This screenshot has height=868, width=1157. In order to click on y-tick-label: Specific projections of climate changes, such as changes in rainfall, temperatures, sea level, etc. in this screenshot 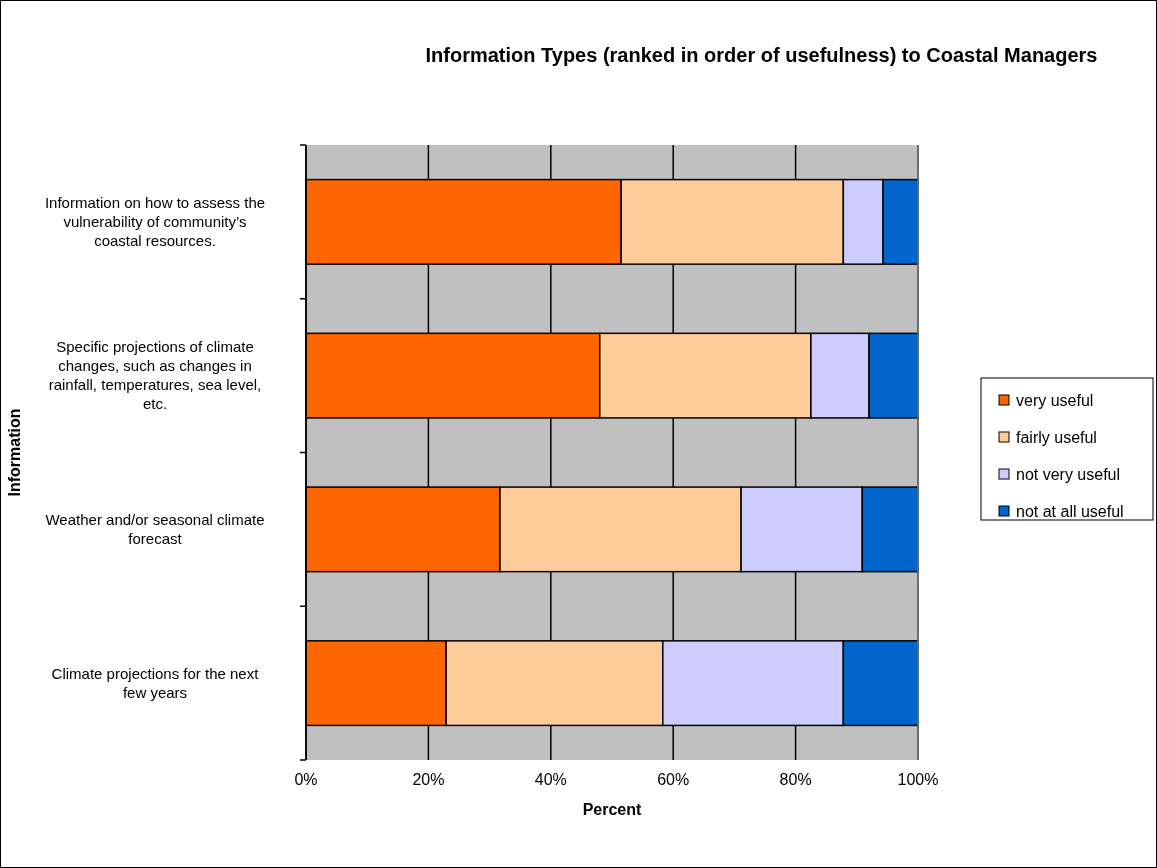, I will do `click(155, 375)`.